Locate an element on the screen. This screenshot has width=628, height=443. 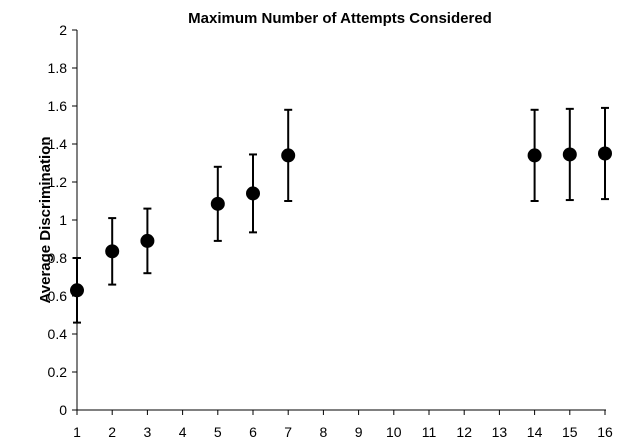
x-tick-label: 5 is located at coordinates (218, 432).